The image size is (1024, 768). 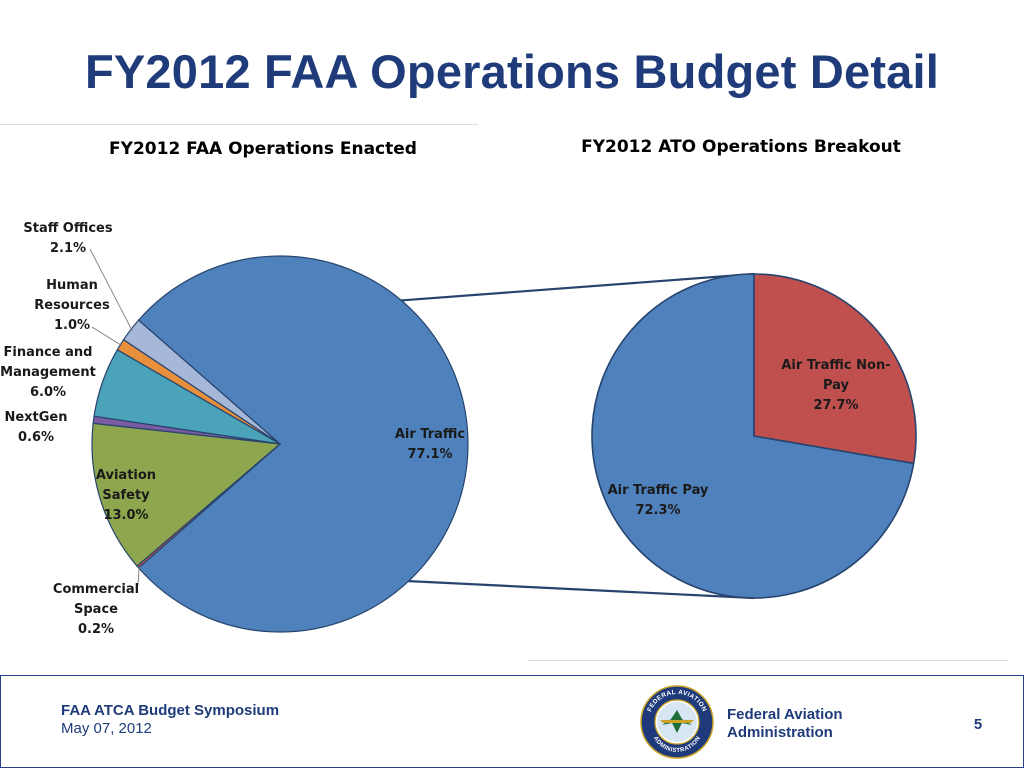 I want to click on leader-line-commercial-space, so click(x=138, y=575).